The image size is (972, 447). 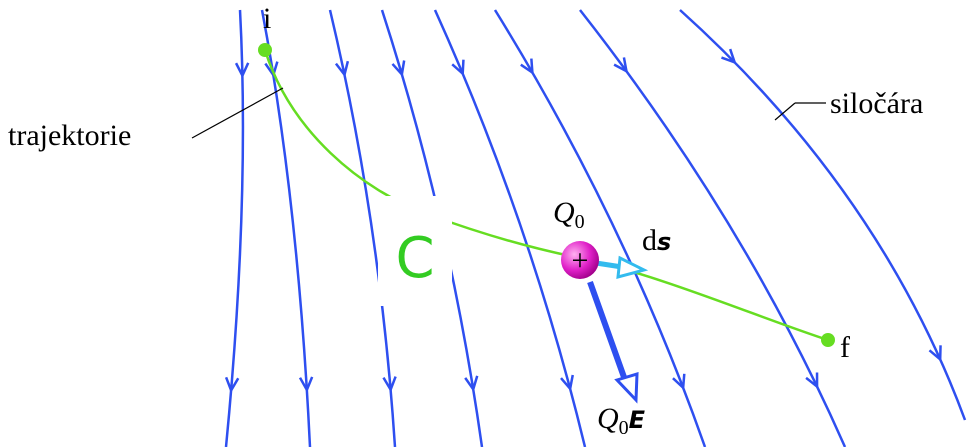 What do you see at coordinates (649, 240) in the screenshot?
I see `prefix: d` at bounding box center [649, 240].